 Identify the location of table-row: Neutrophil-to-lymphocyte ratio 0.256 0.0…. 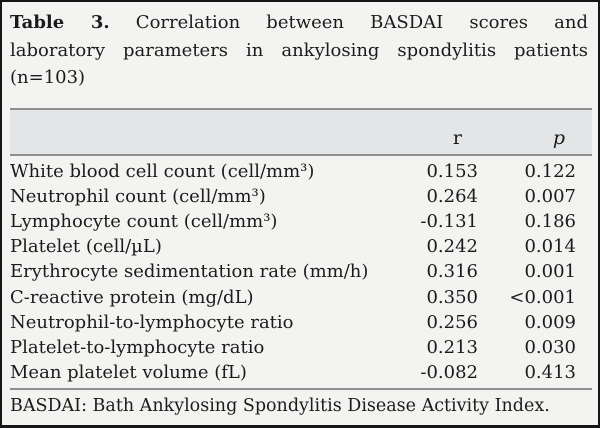
(301, 322).